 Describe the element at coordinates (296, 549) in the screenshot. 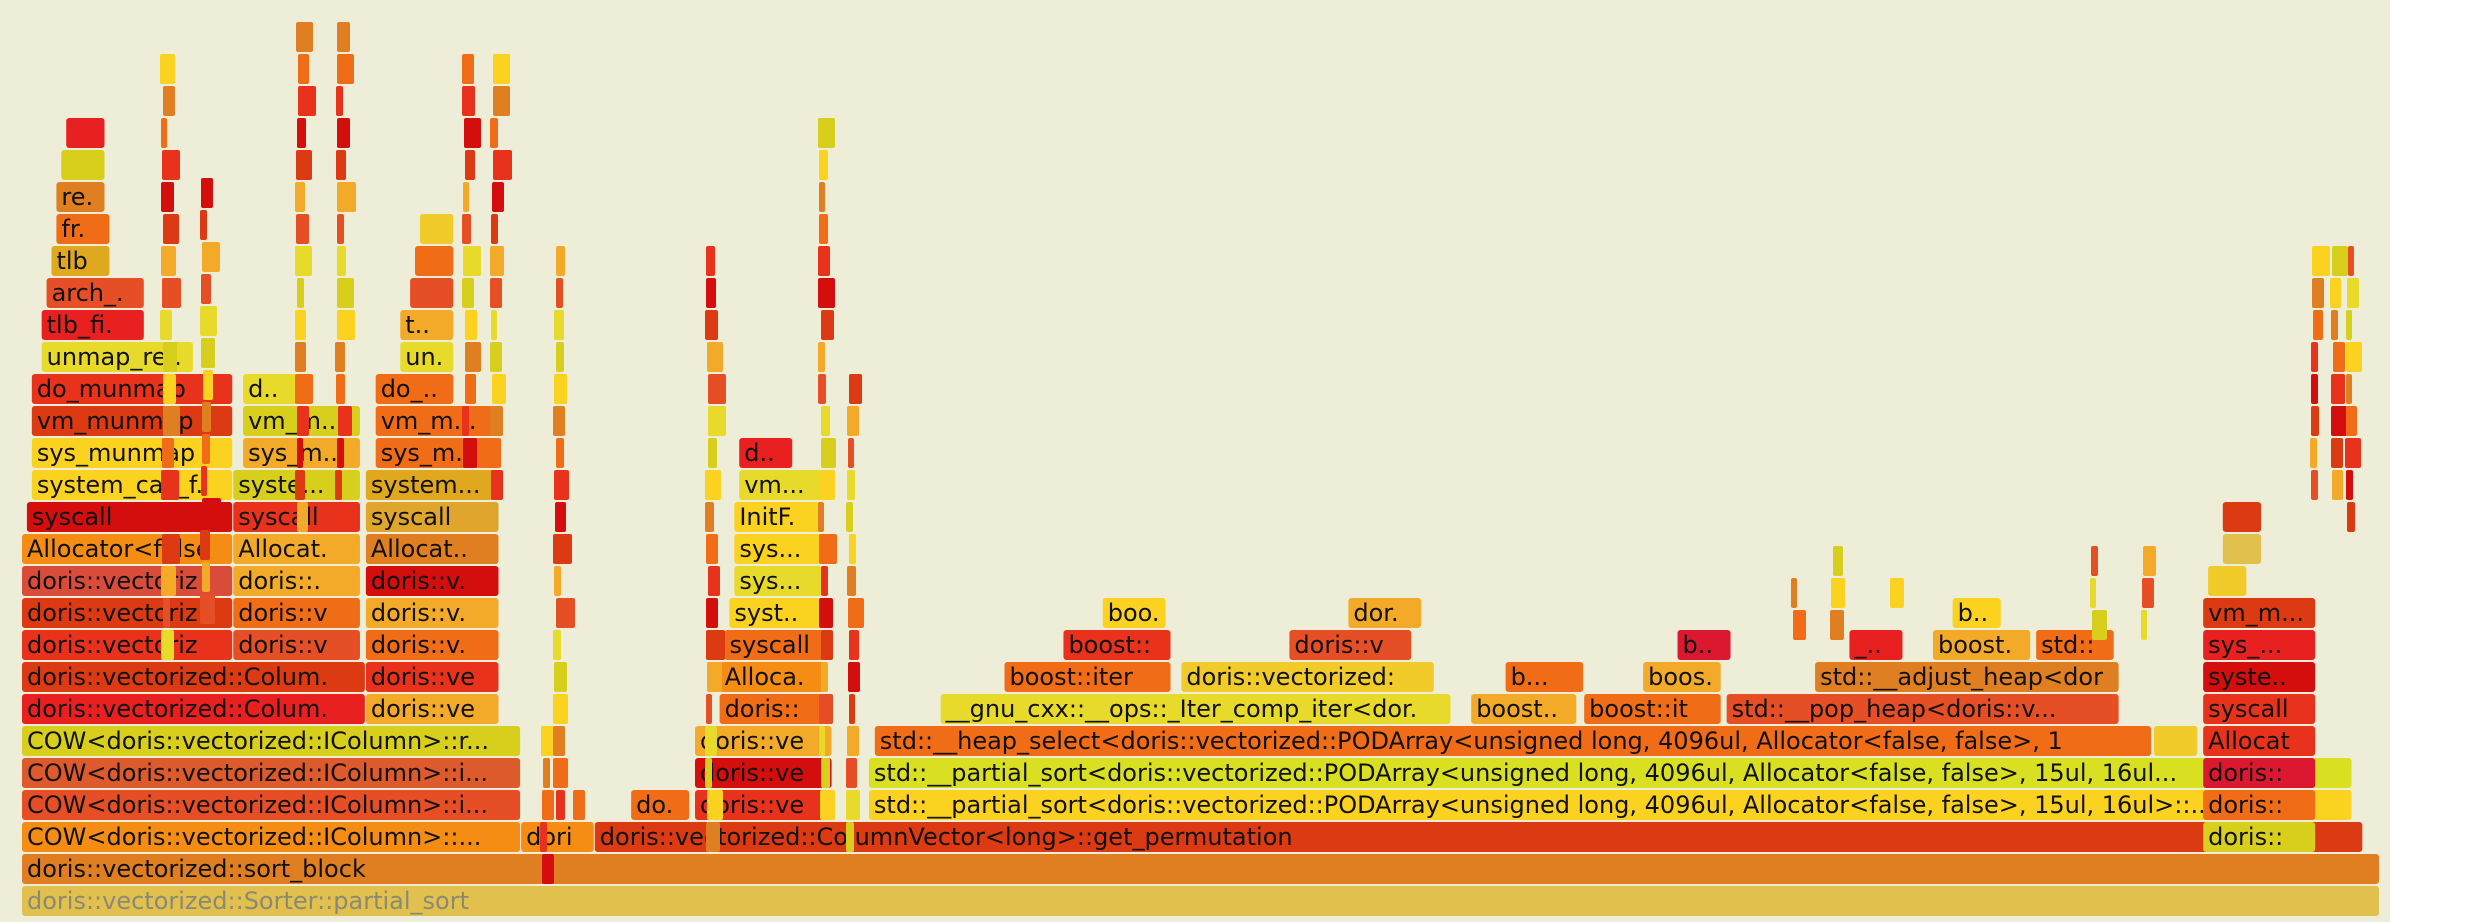

I see `frame-20: Allocat.` at that location.